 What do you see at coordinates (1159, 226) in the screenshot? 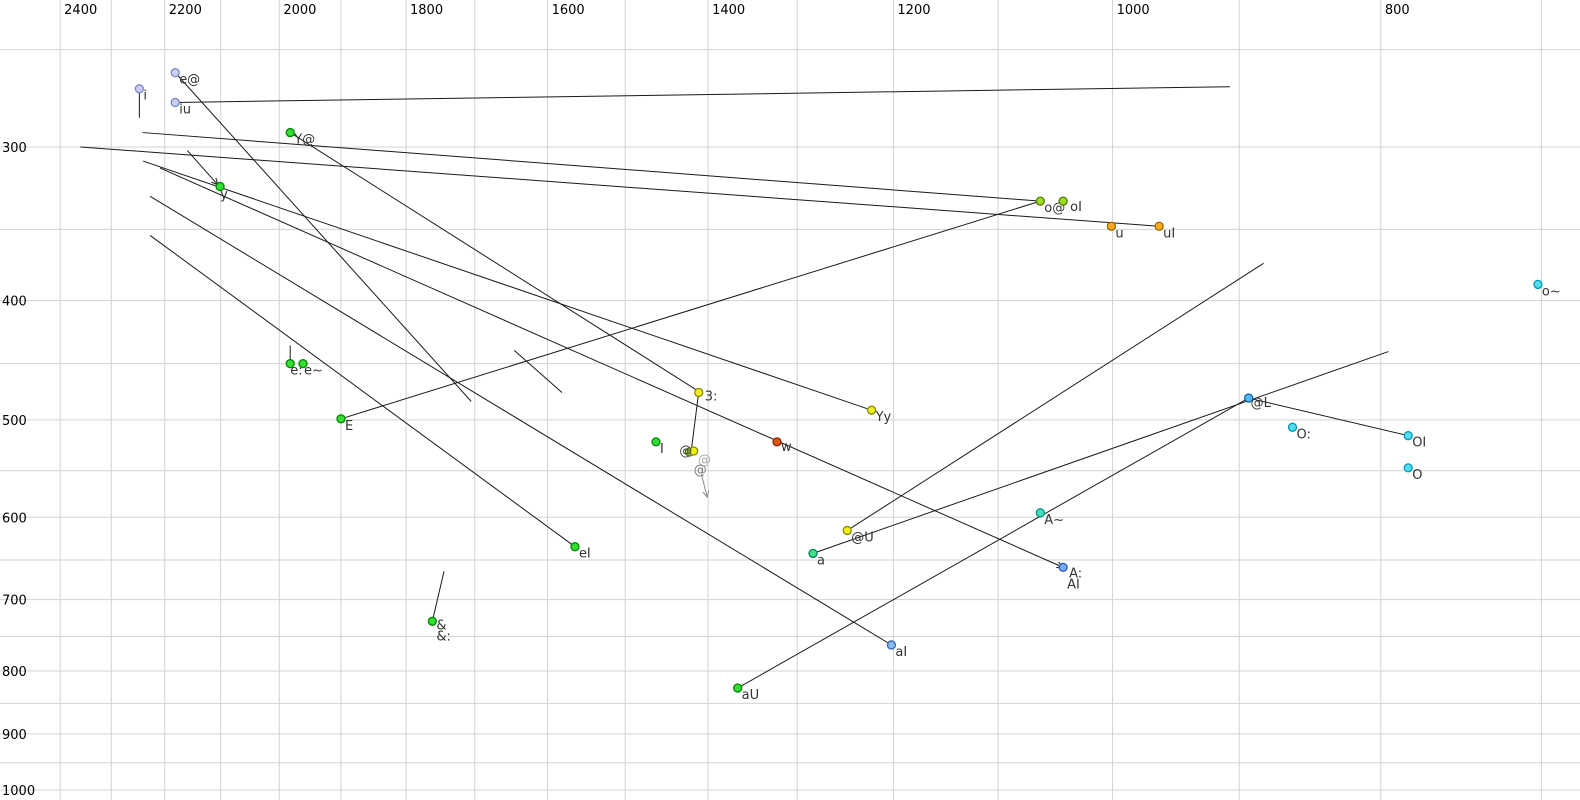
I see `vowel-point-uI` at bounding box center [1159, 226].